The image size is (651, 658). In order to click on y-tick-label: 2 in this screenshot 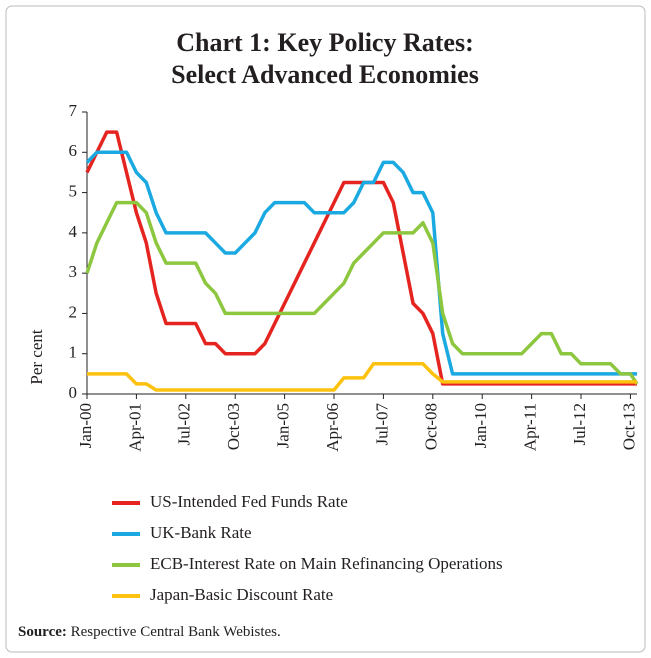, I will do `click(73, 311)`.